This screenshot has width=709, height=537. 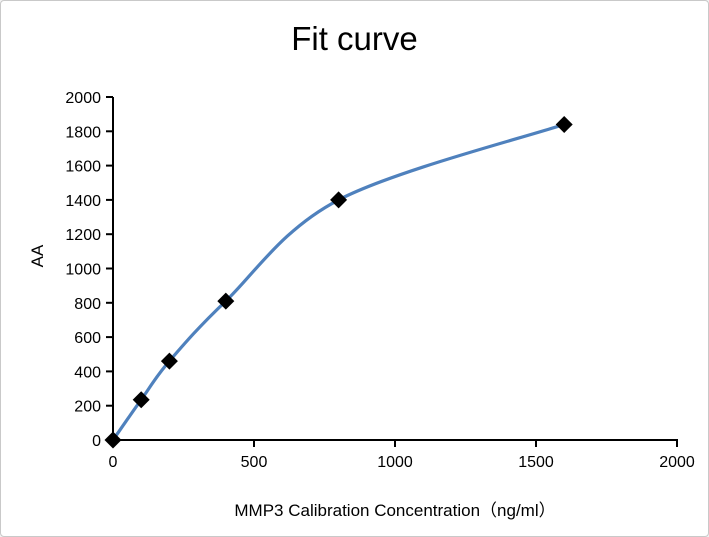 What do you see at coordinates (395, 462) in the screenshot?
I see `x-tick-label: 1000` at bounding box center [395, 462].